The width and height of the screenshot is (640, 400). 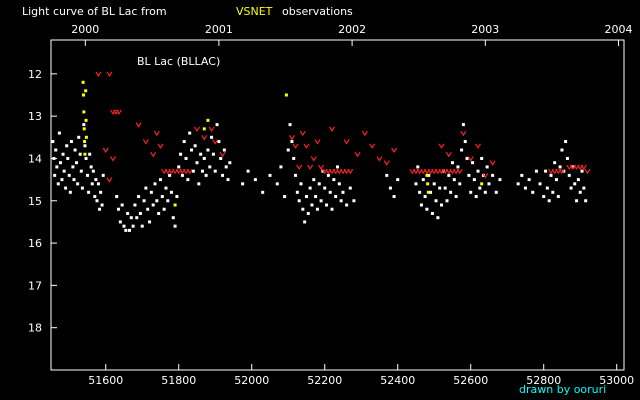 I want to click on y-tick-label-2: 14, so click(x=35, y=158).